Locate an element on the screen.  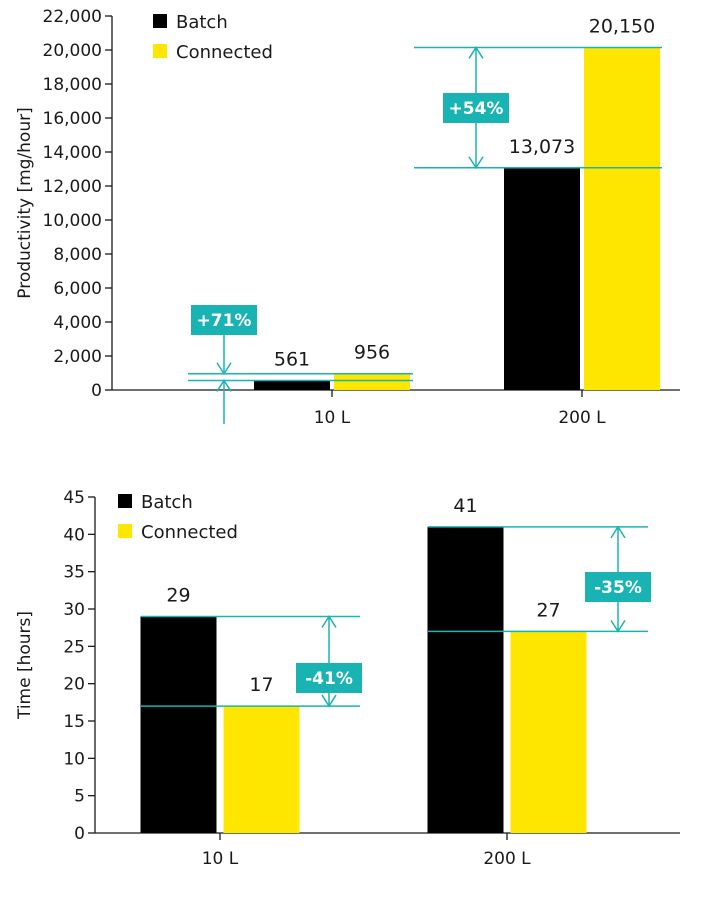
y-tick-label: 20,000 is located at coordinates (72, 51).